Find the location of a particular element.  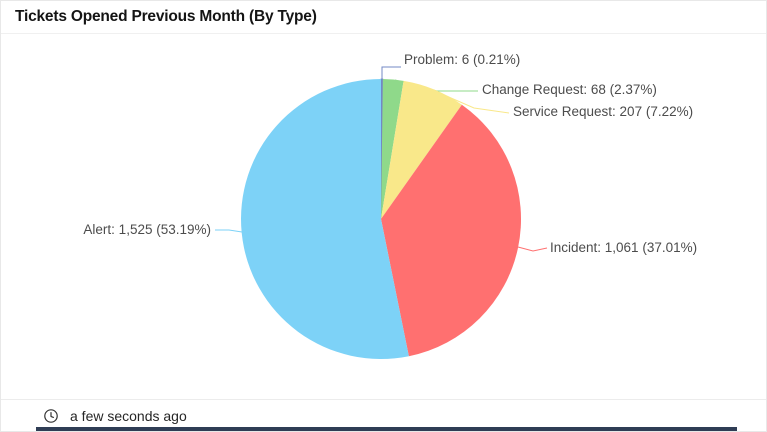

pie-slice-service-request is located at coordinates (421, 149).